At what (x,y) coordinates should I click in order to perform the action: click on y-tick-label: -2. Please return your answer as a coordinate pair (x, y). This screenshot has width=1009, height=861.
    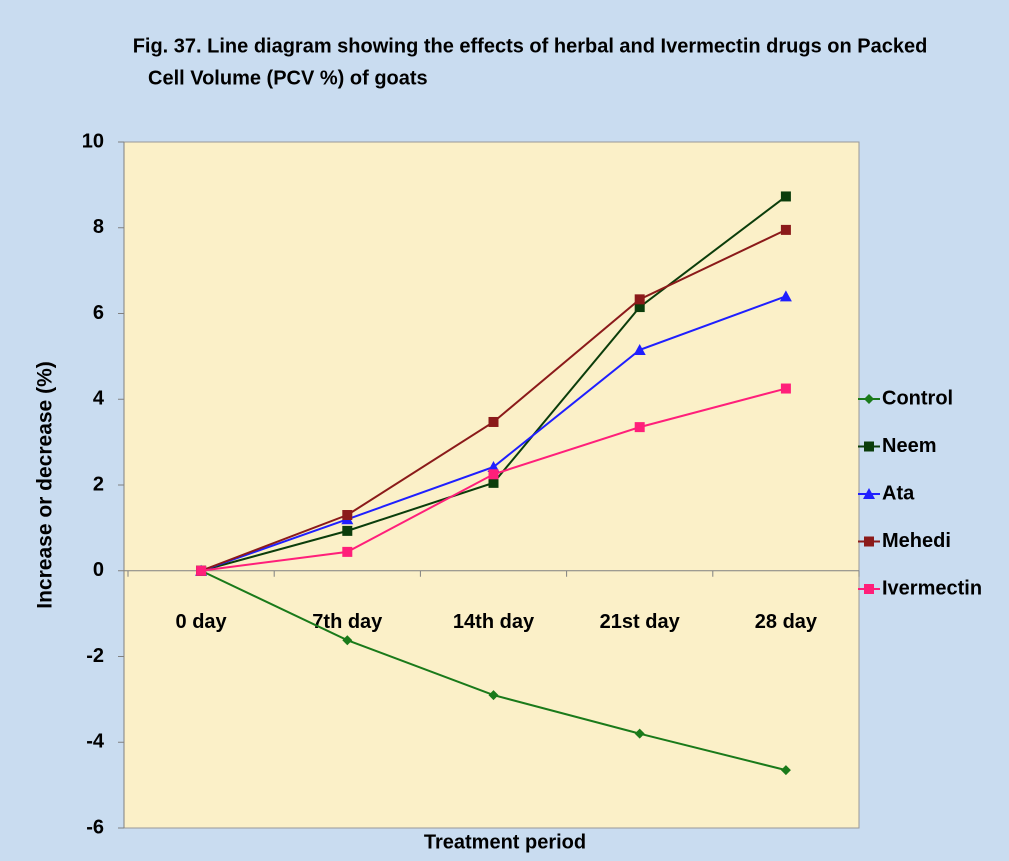
    Looking at the image, I should click on (95, 656).